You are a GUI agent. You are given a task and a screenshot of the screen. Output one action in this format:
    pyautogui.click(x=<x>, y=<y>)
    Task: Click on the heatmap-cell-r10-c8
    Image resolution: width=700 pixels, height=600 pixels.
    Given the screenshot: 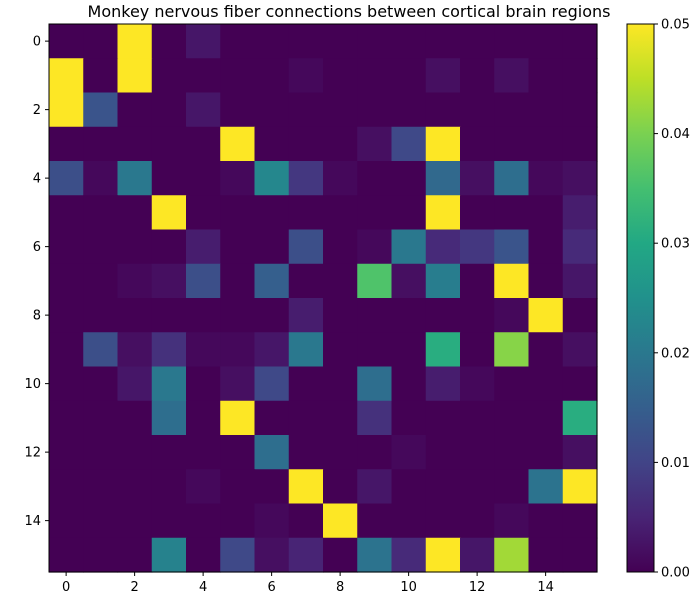 What is the action you would take?
    pyautogui.click(x=340, y=384)
    